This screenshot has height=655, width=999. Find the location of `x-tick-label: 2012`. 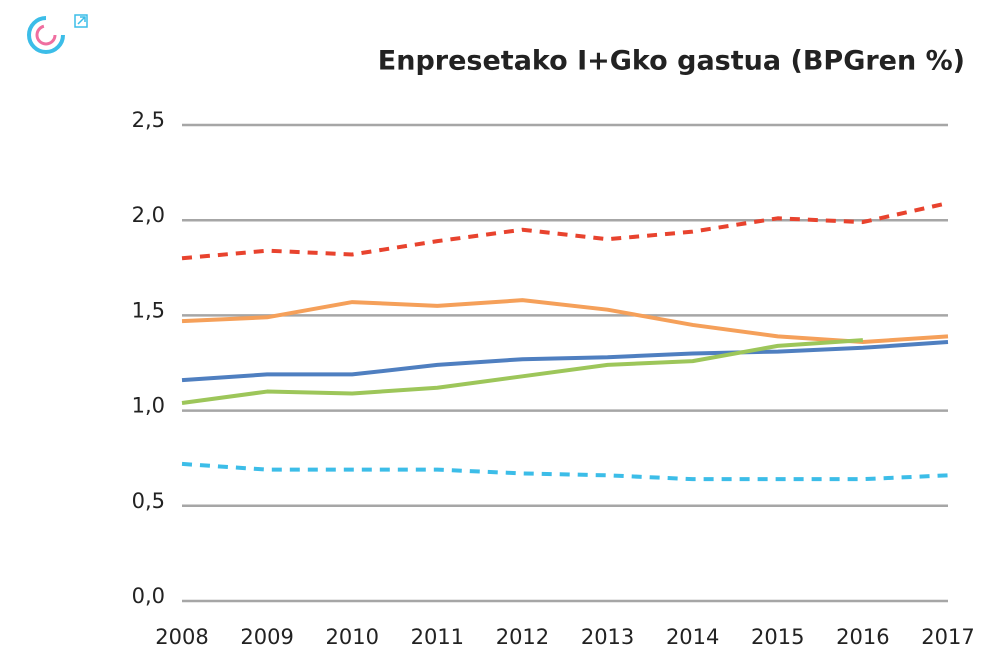

x-tick-label: 2012 is located at coordinates (522, 637).